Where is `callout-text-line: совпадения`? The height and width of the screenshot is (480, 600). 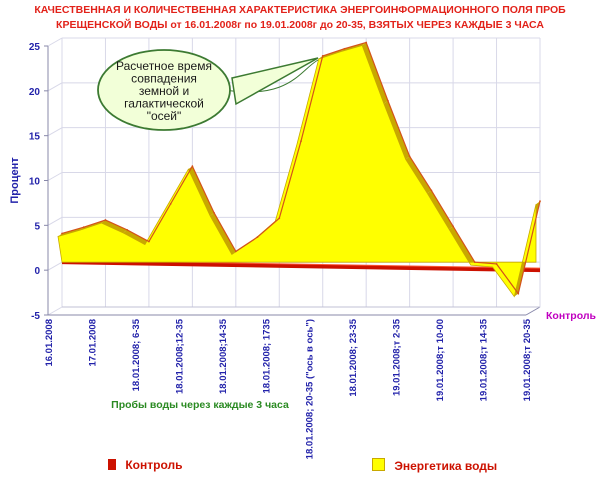
callout-text-line: совпадения is located at coordinates (164, 79).